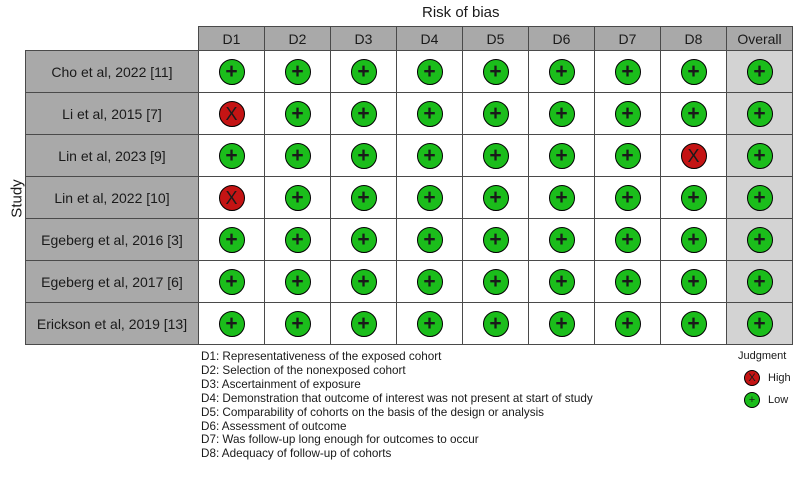  Describe the element at coordinates (112, 38) in the screenshot. I see `corner-cell` at that location.